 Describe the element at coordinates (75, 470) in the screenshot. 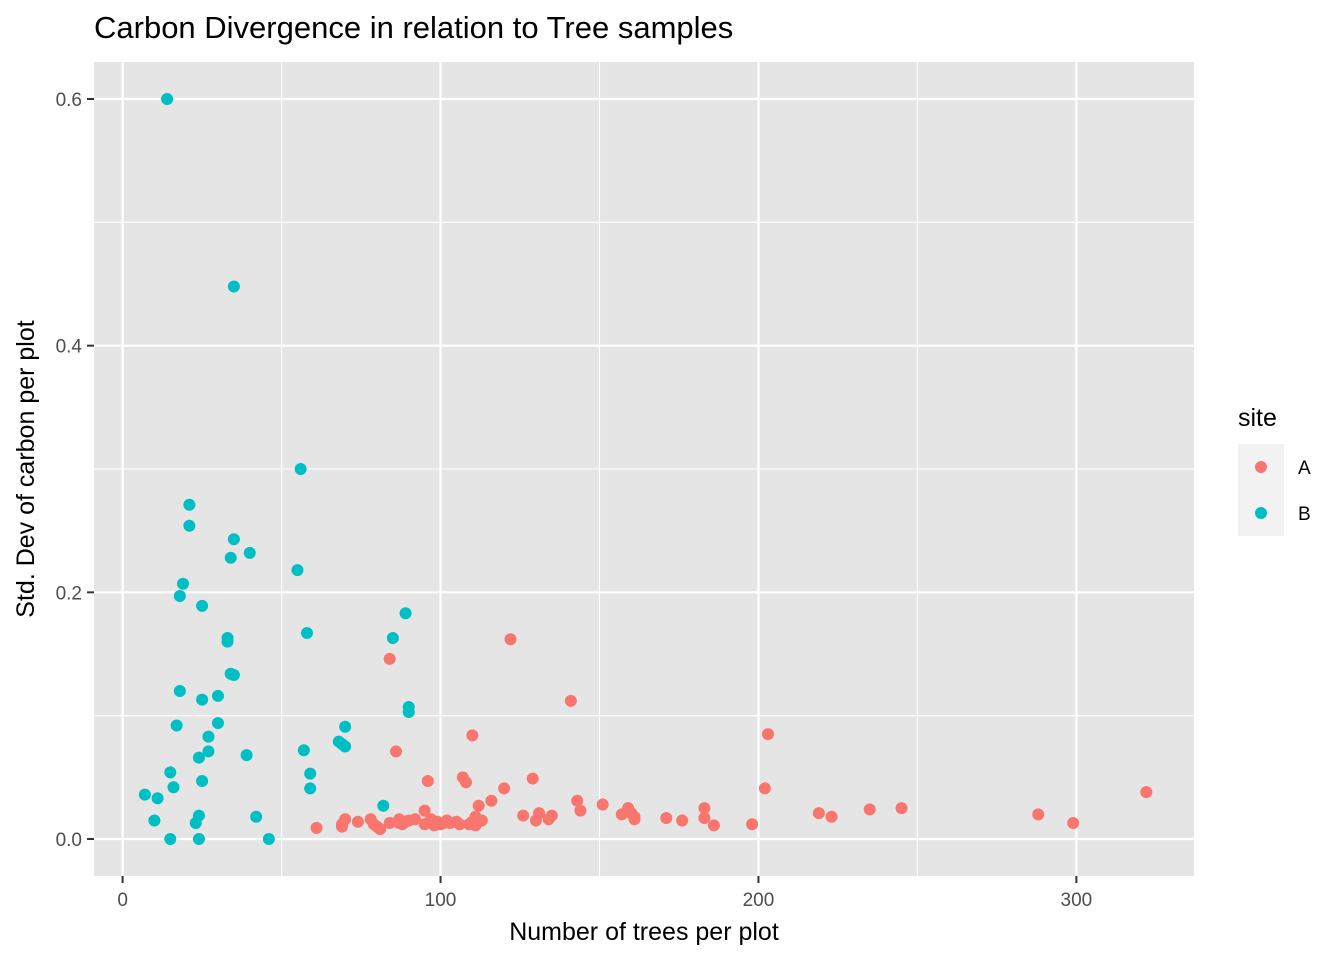

I see `y-axis-ticks: 0.0 0.2 0.4 0.6` at that location.